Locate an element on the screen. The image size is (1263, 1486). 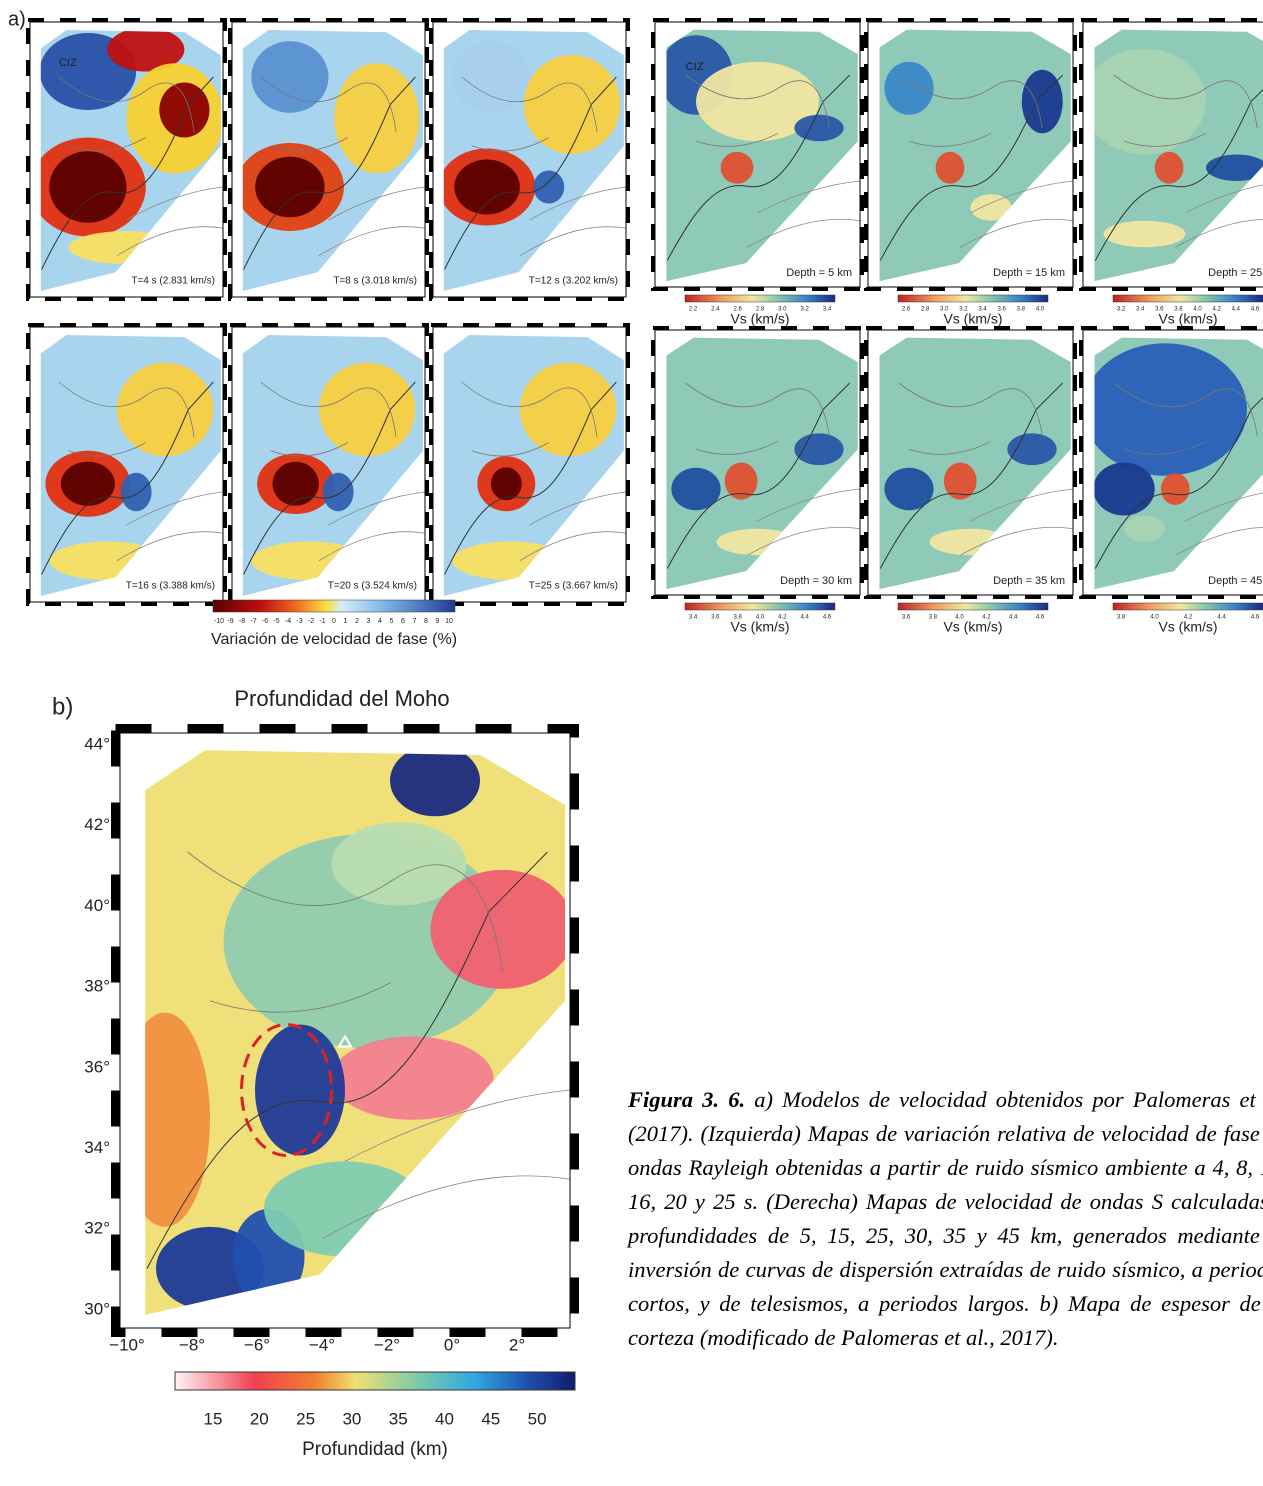
colorbar-tick-label: 2.8 is located at coordinates (760, 310).